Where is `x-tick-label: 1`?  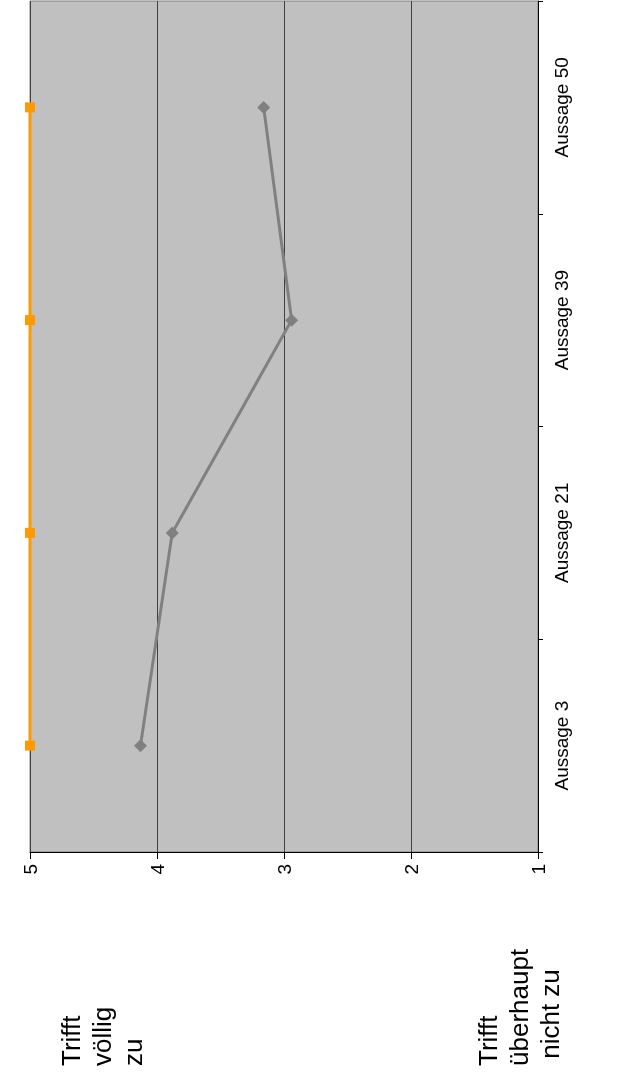 x-tick-label: 1 is located at coordinates (538, 869).